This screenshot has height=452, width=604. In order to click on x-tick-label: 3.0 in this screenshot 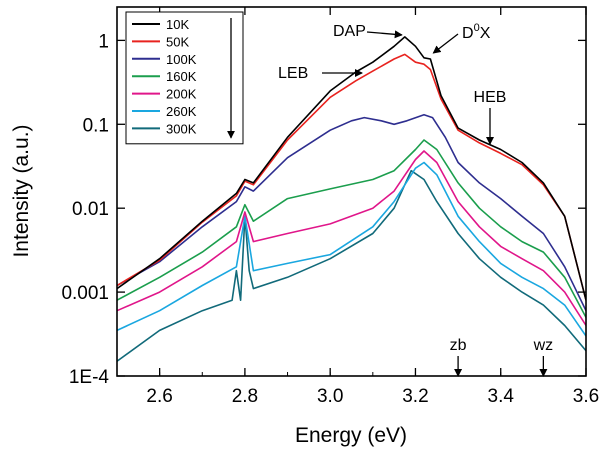, I will do `click(330, 396)`.